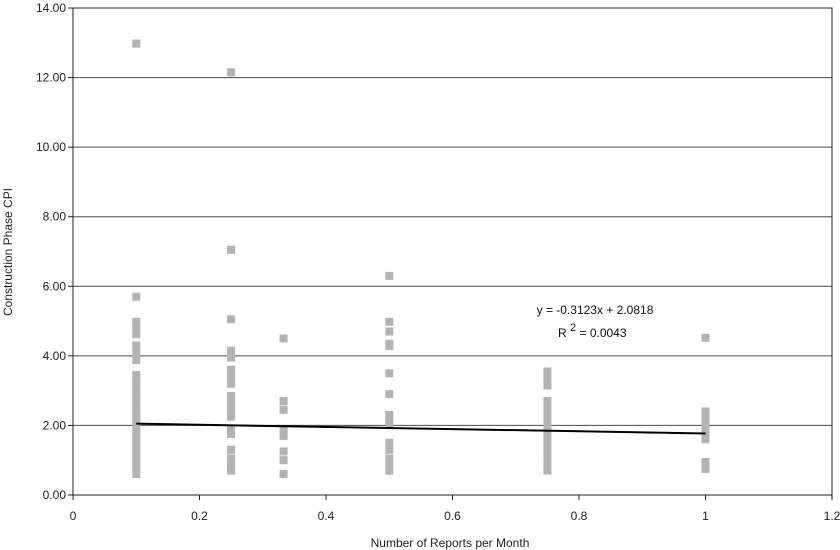  What do you see at coordinates (705, 516) in the screenshot?
I see `x-tick-label: 1` at bounding box center [705, 516].